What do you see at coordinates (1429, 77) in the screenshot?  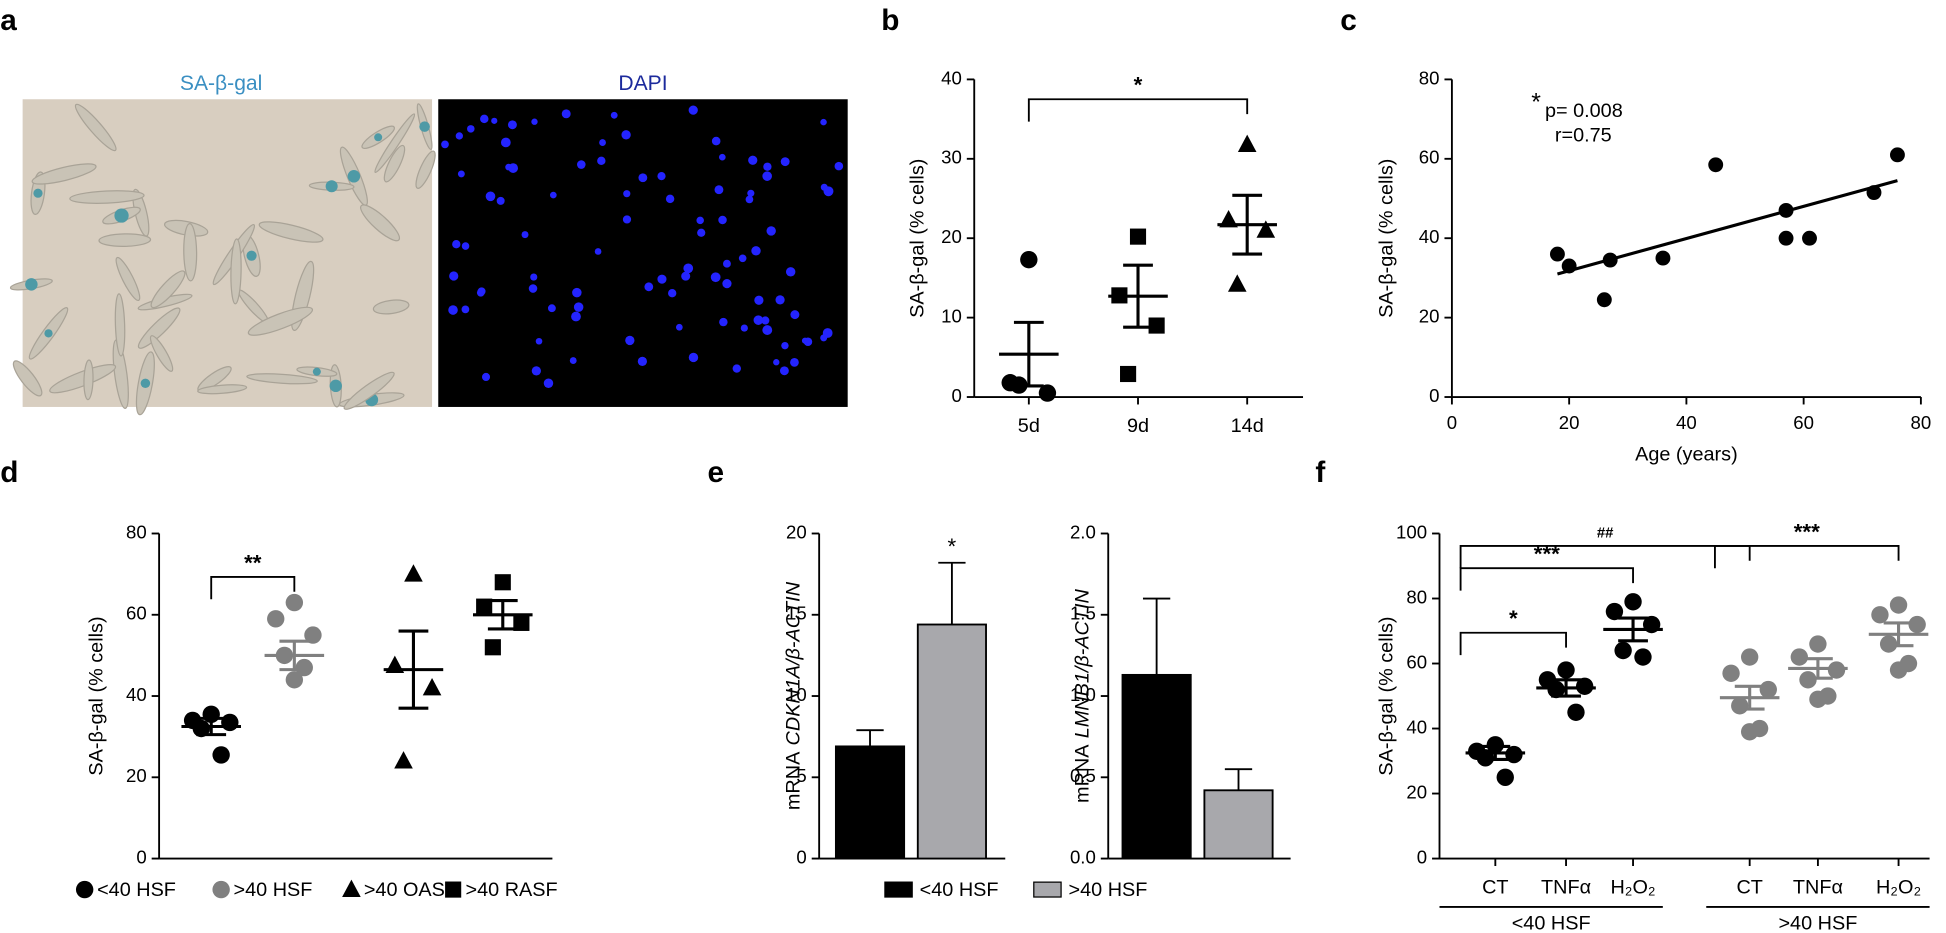 I see `y-tick-label: 80` at bounding box center [1429, 77].